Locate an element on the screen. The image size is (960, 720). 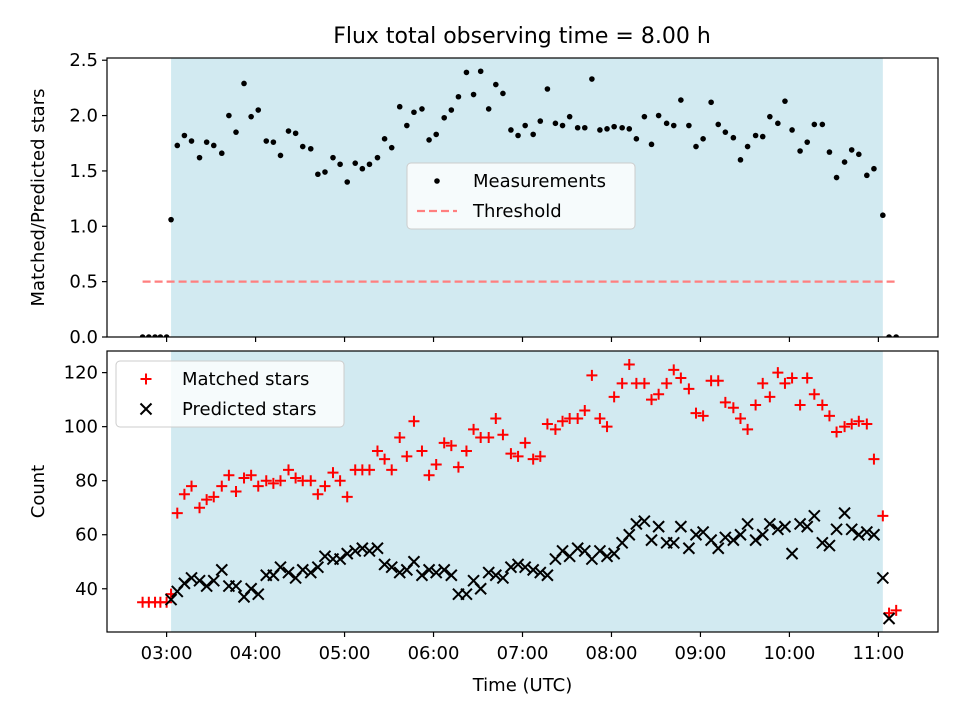
y-tick-label: 80 is located at coordinates (86, 481).